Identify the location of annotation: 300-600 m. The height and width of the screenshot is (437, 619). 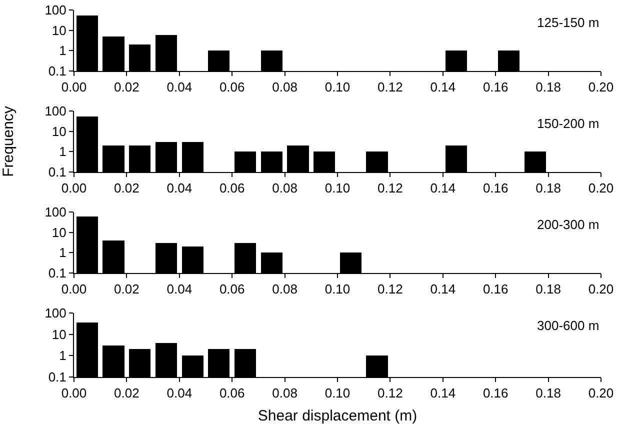
(568, 325).